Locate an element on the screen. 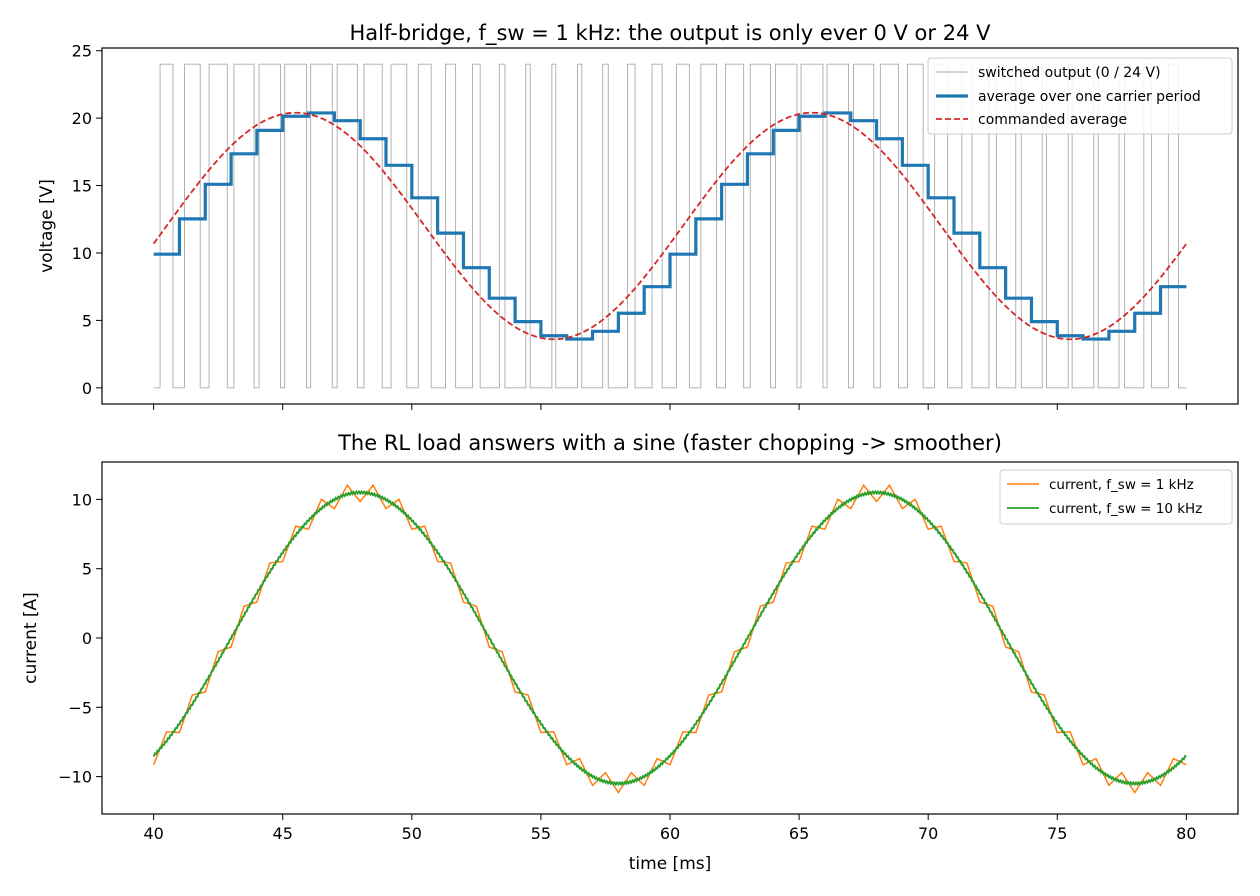 The image size is (1260, 896). current-x-tick-label: 65 is located at coordinates (799, 833).